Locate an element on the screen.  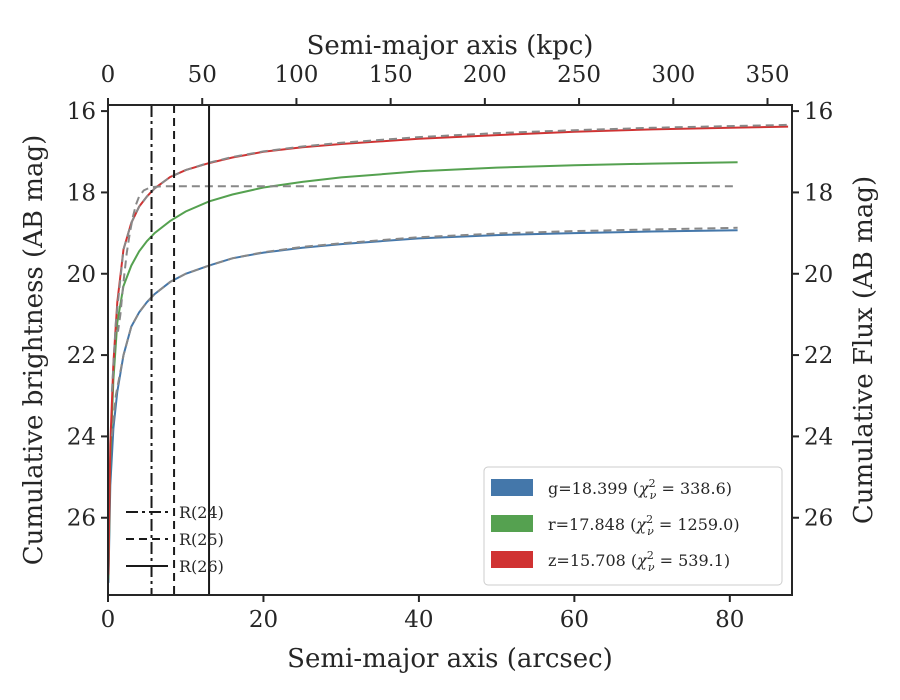
x-axis-title: Semi-major axis (arcsec) is located at coordinates (450, 659).